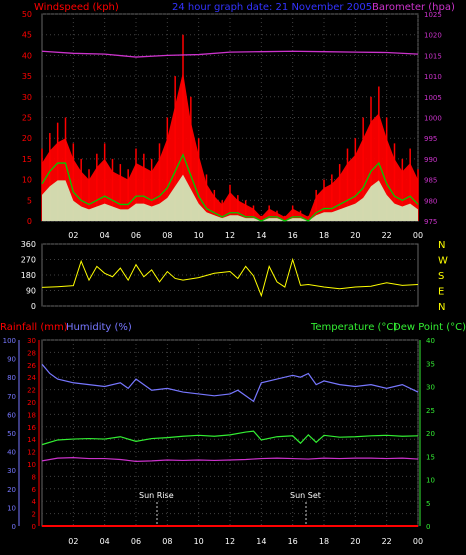  I want to click on wind-x-tick-label: 06, so click(136, 235).